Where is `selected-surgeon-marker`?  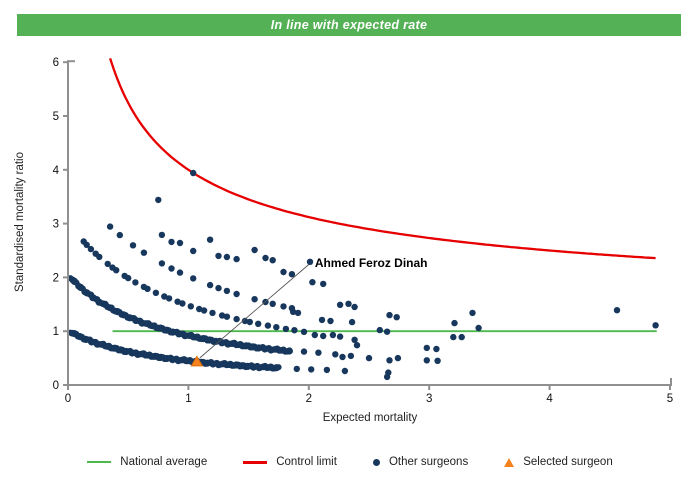
selected-surgeon-marker is located at coordinates (197, 361).